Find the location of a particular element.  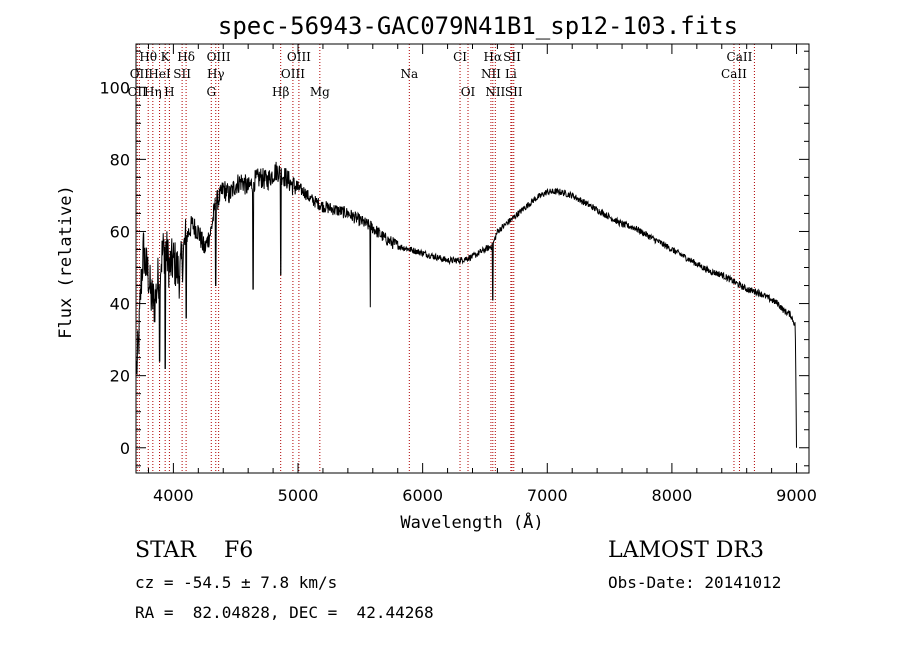

x-tick-label: 9000 is located at coordinates (796, 495).